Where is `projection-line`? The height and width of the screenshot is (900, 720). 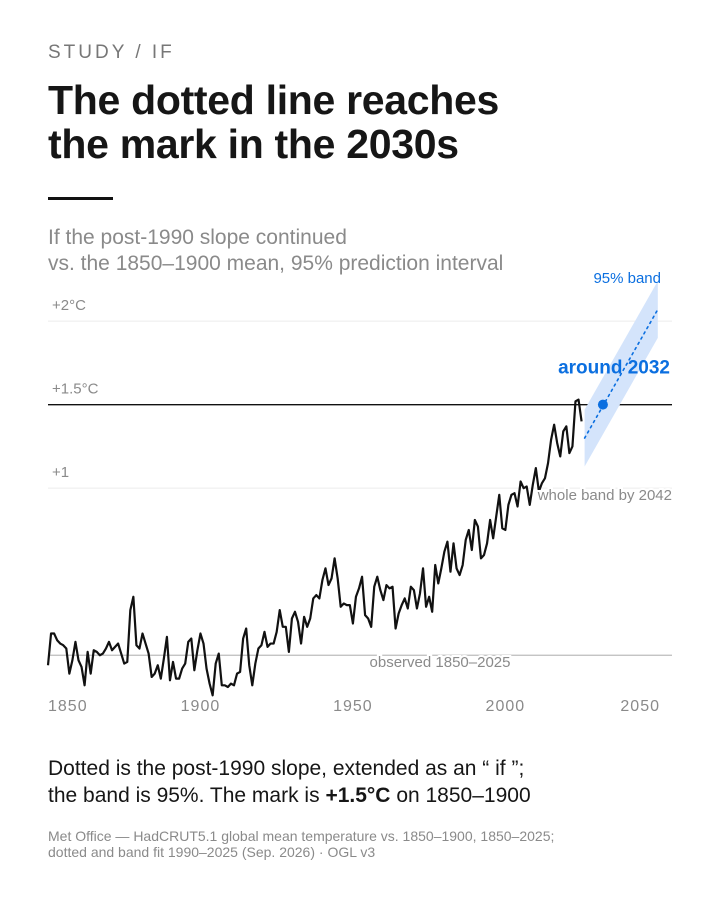 projection-line is located at coordinates (621, 373).